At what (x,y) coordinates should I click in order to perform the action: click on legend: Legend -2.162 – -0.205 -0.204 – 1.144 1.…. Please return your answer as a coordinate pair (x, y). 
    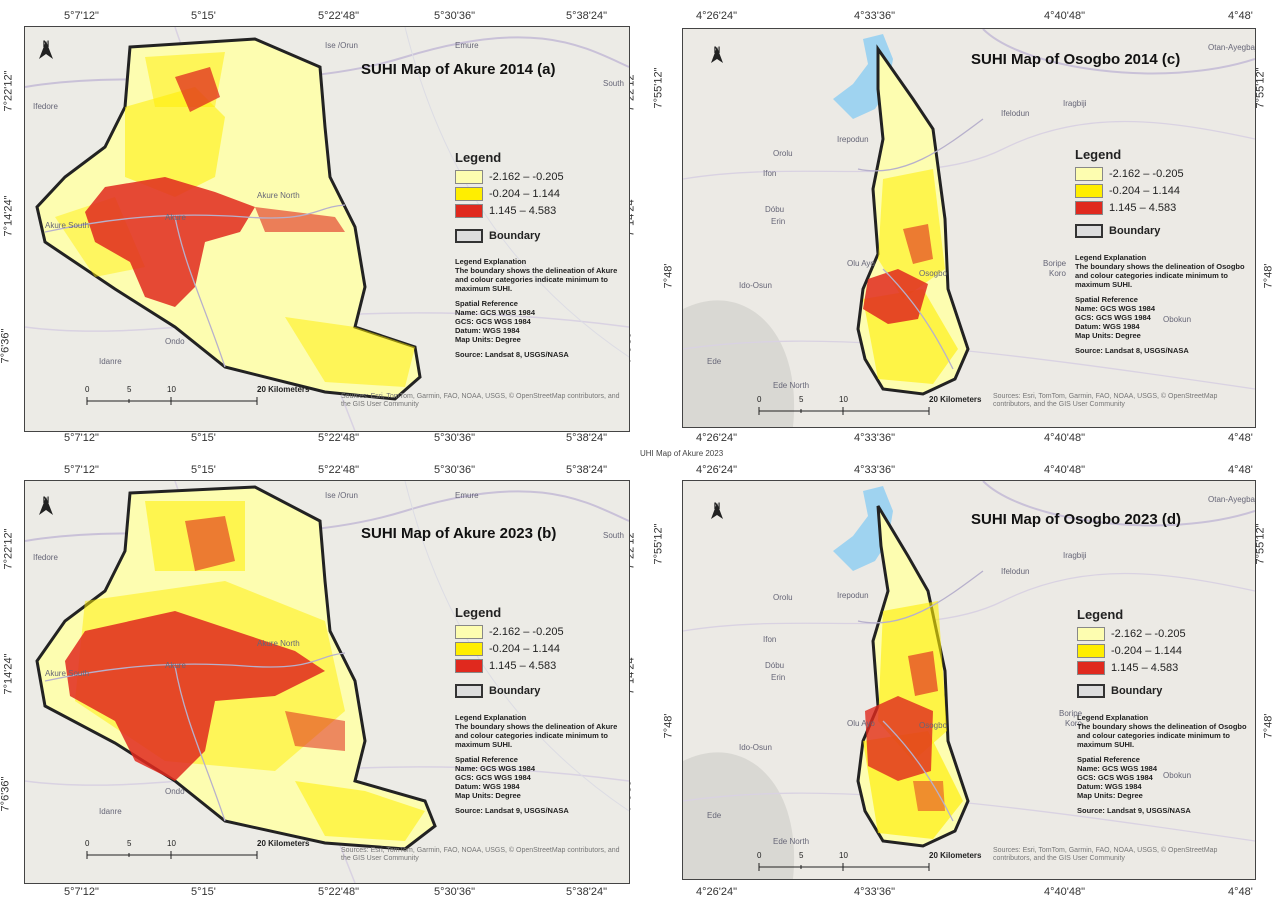
    Looking at the image, I should click on (1131, 653).